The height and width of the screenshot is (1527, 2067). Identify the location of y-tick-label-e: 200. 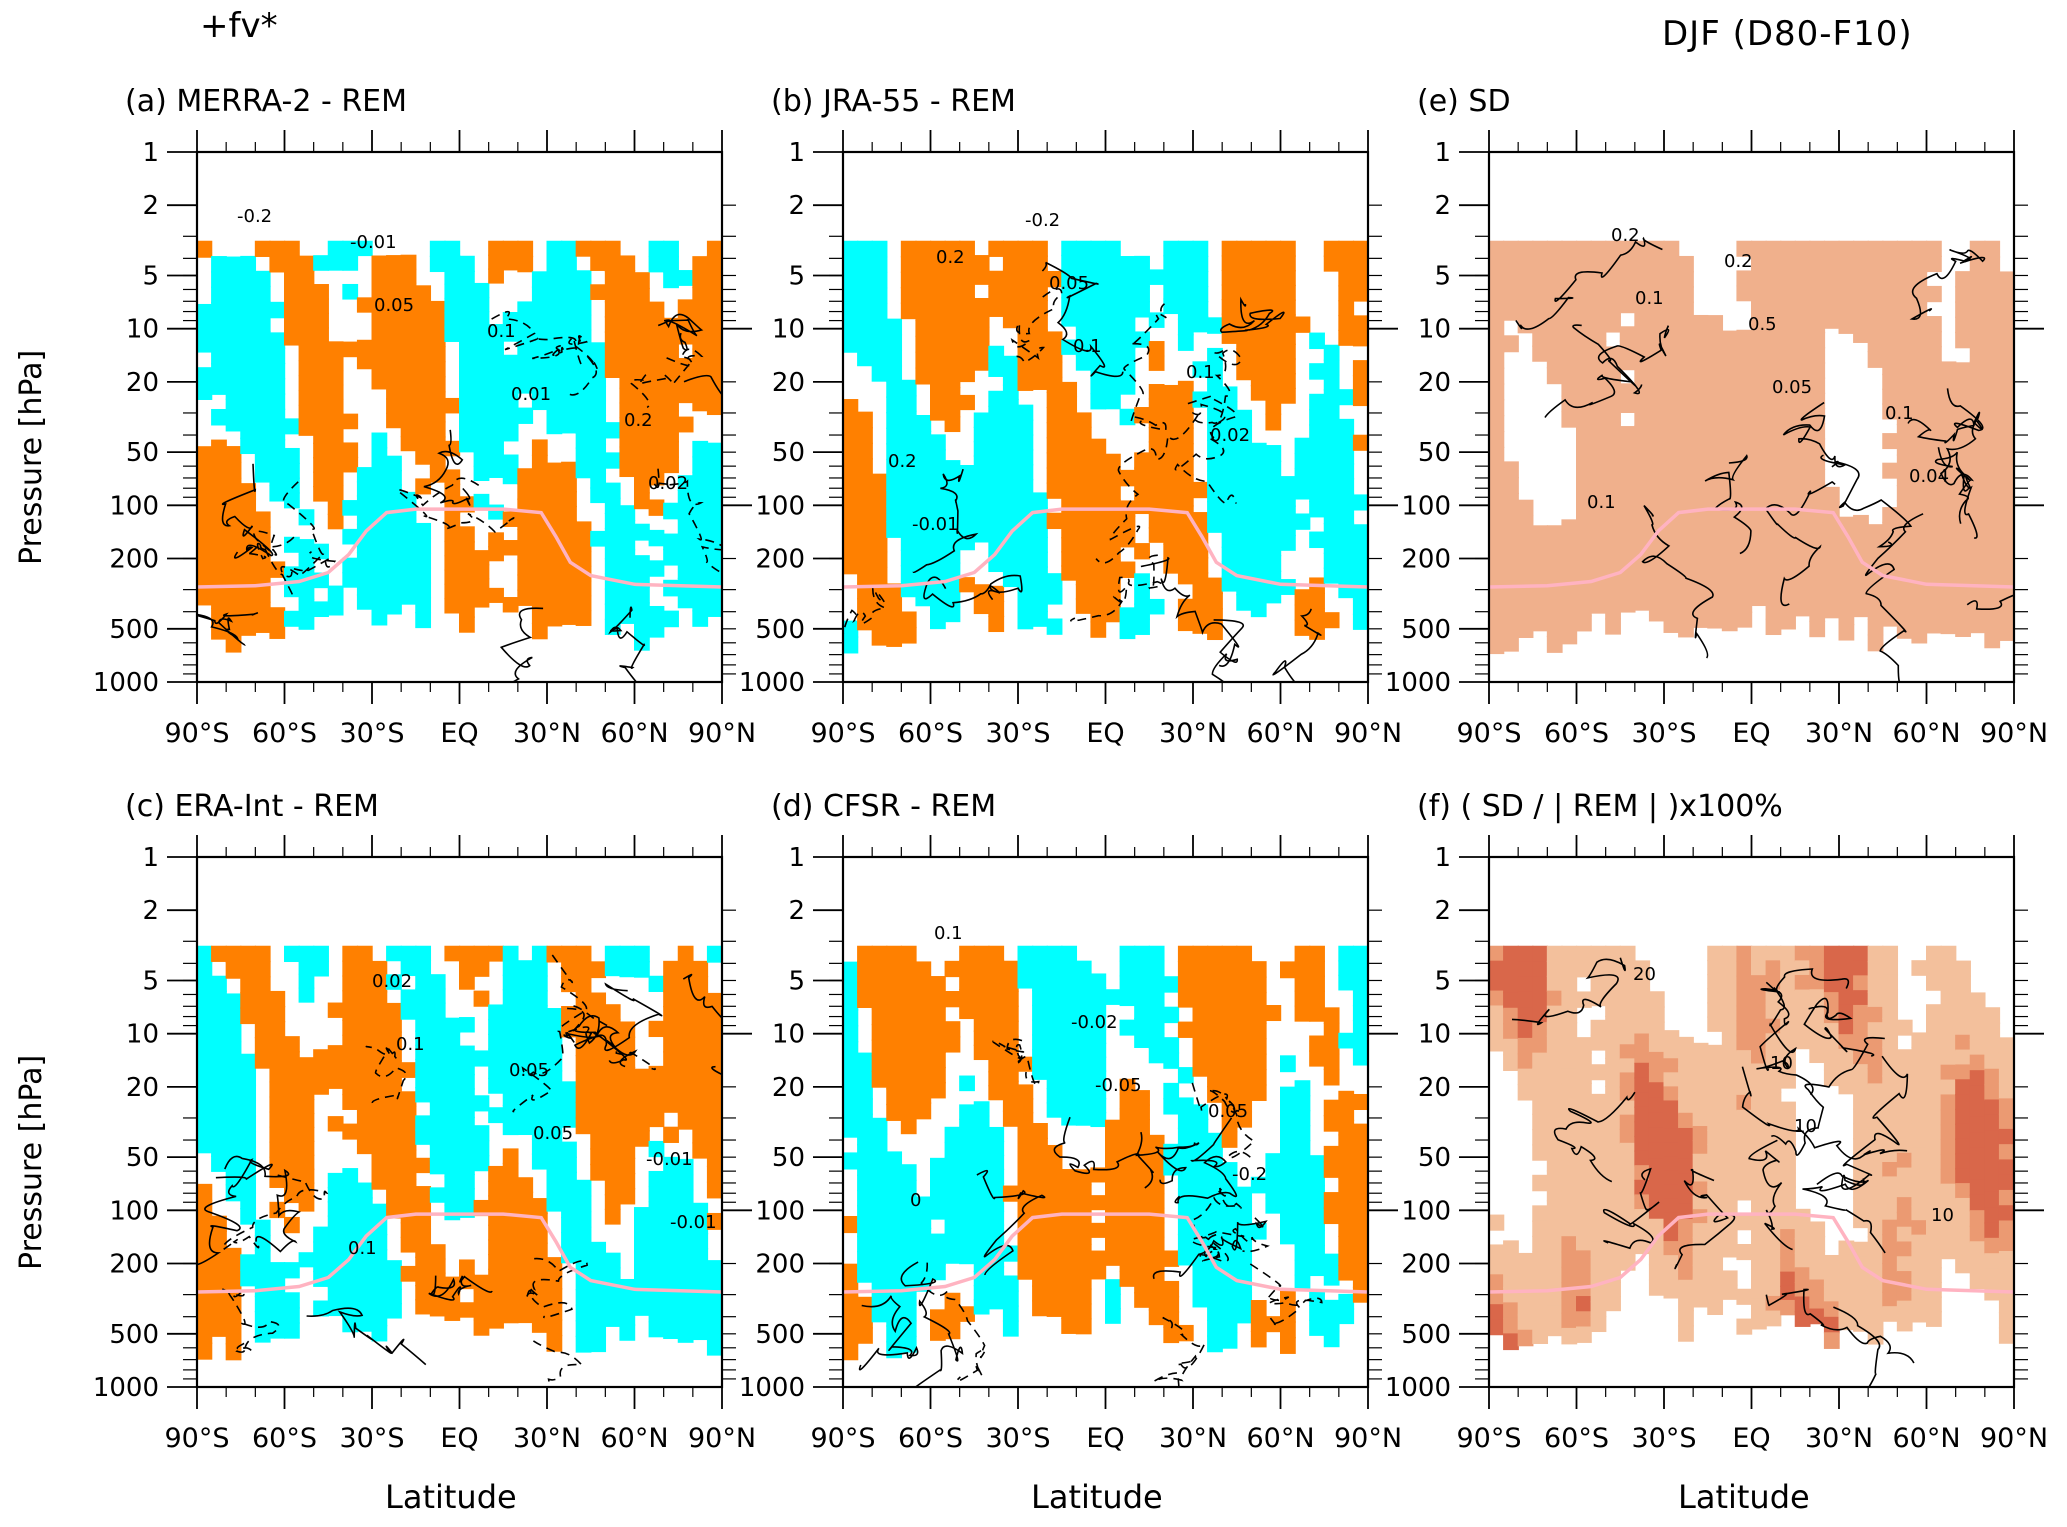
(1426, 560).